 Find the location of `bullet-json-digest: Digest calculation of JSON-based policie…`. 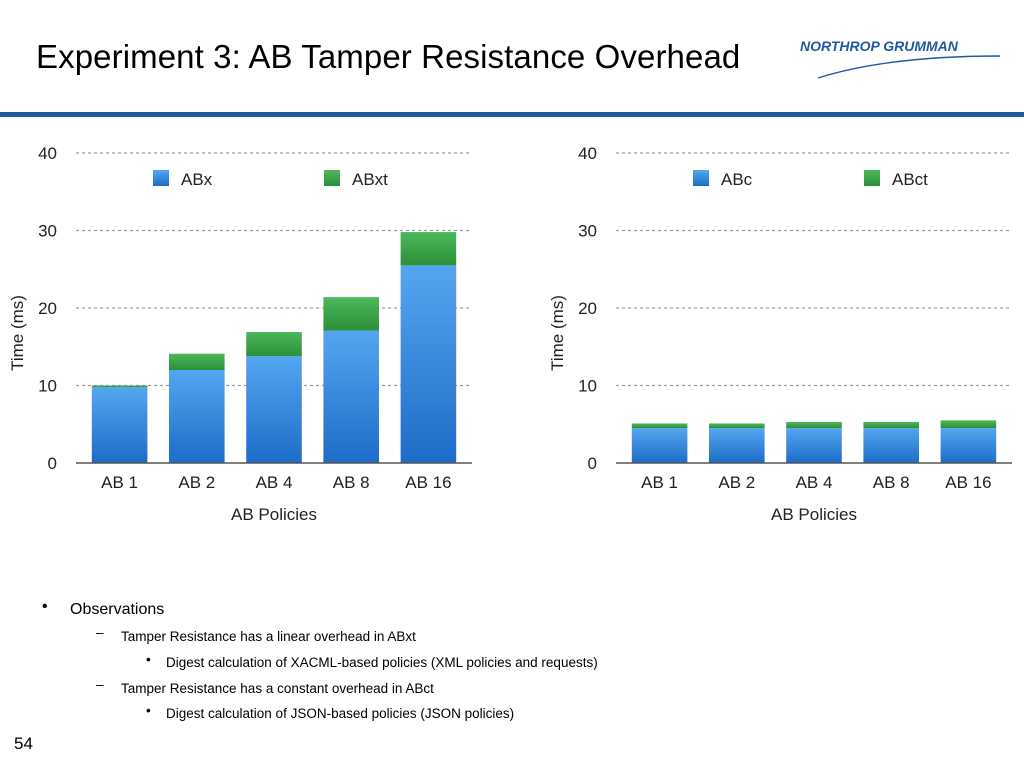

bullet-json-digest: Digest calculation of JSON-based policie… is located at coordinates (340, 713).